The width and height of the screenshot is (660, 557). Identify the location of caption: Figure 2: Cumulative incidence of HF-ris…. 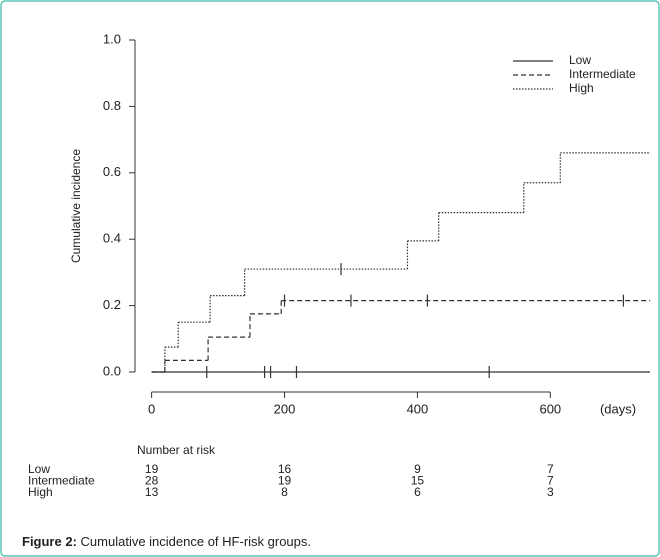
(166, 541).